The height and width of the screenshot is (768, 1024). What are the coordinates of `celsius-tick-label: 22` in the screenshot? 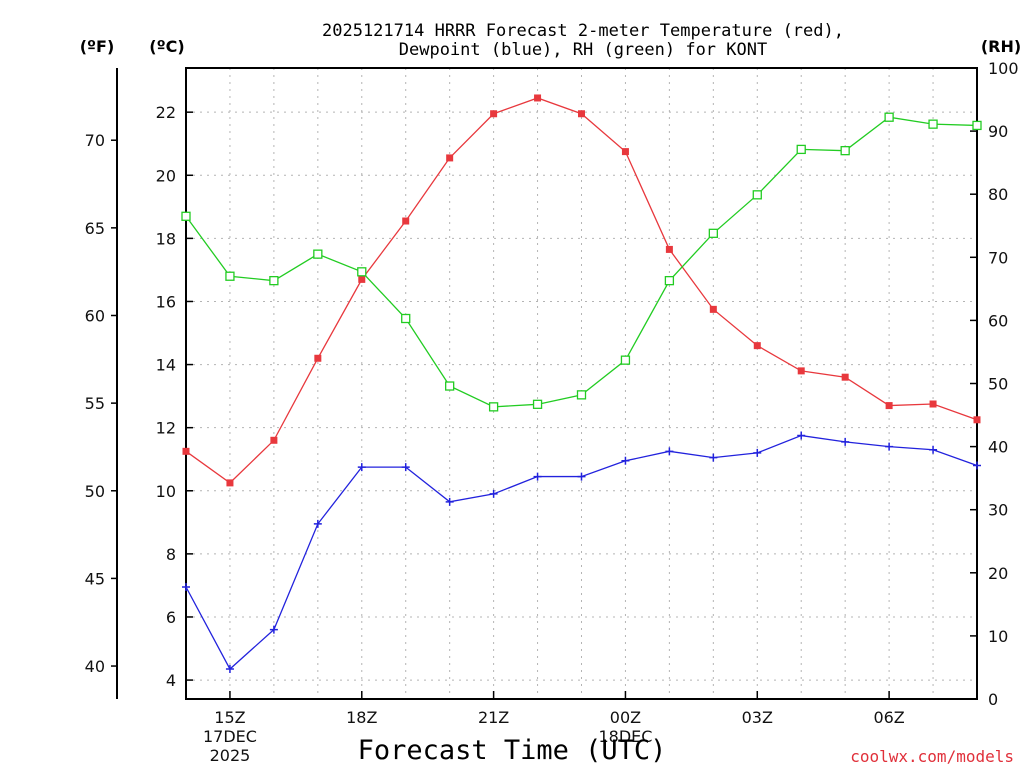 It's located at (166, 112).